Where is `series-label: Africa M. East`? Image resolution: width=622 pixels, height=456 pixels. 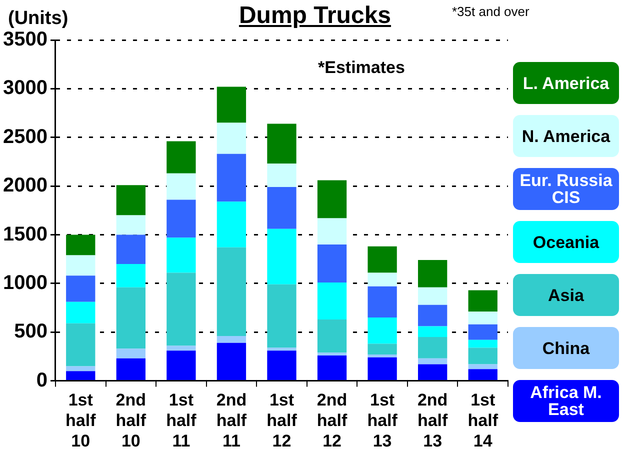 series-label: Africa M. East is located at coordinates (566, 401).